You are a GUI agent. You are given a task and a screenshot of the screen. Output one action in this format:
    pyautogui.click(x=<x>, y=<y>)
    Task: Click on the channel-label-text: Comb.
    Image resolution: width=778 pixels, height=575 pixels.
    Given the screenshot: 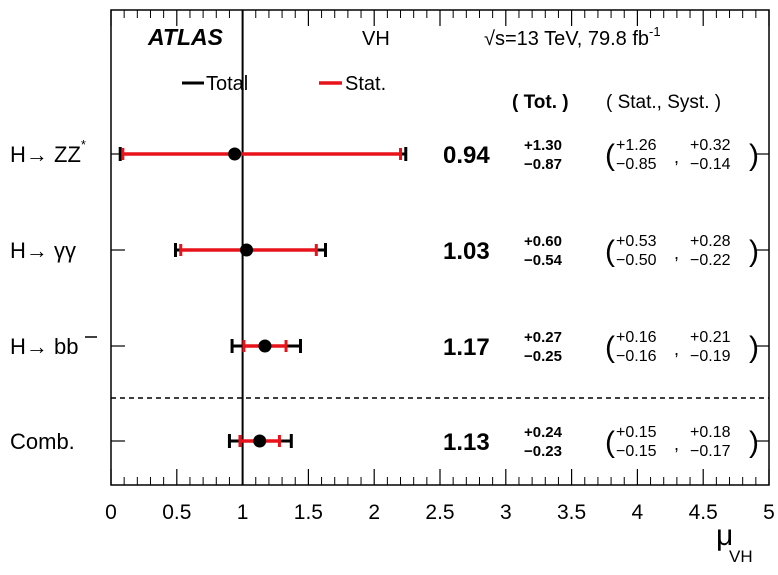 What is the action you would take?
    pyautogui.click(x=42, y=441)
    